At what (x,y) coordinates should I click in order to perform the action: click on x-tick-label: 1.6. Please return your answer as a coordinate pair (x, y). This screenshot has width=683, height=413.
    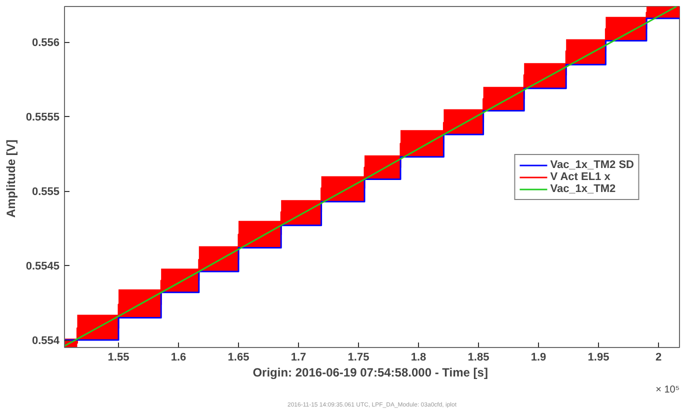
    Looking at the image, I should click on (178, 358).